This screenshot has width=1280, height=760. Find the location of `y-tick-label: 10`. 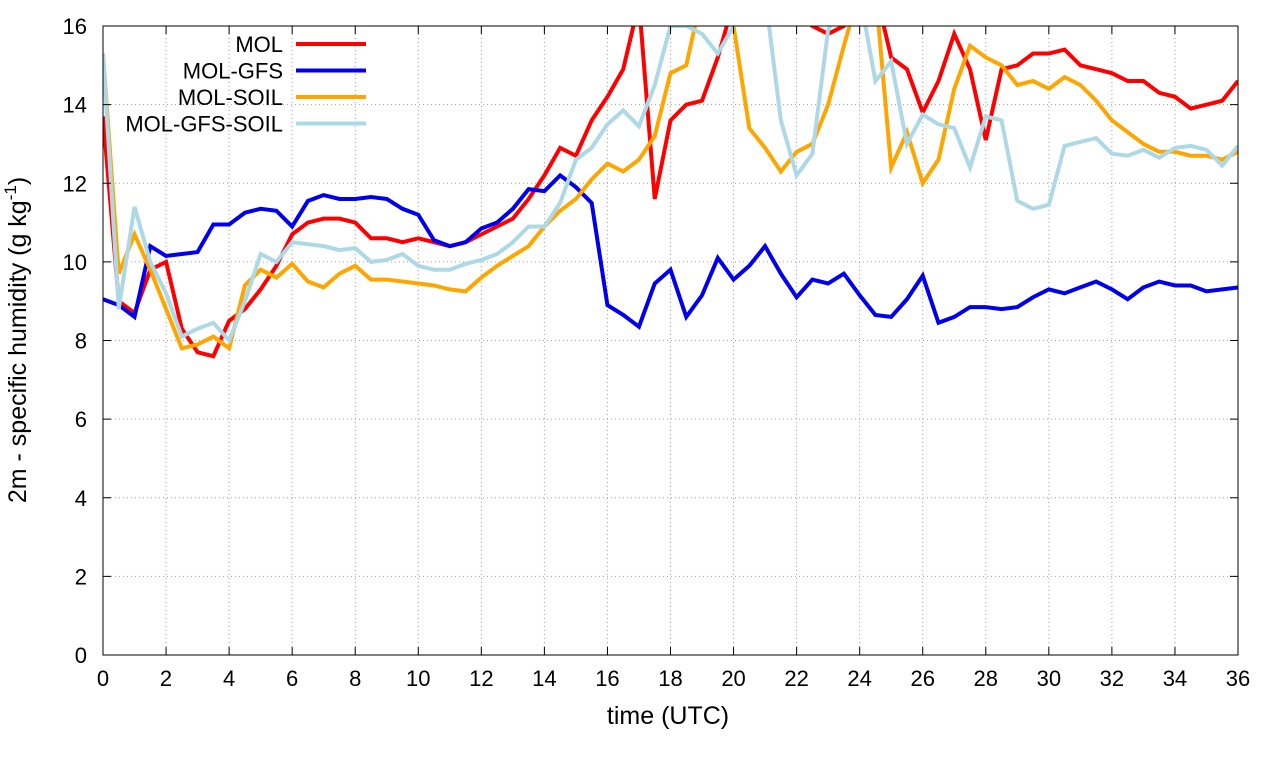

y-tick-label: 10 is located at coordinates (75, 262).